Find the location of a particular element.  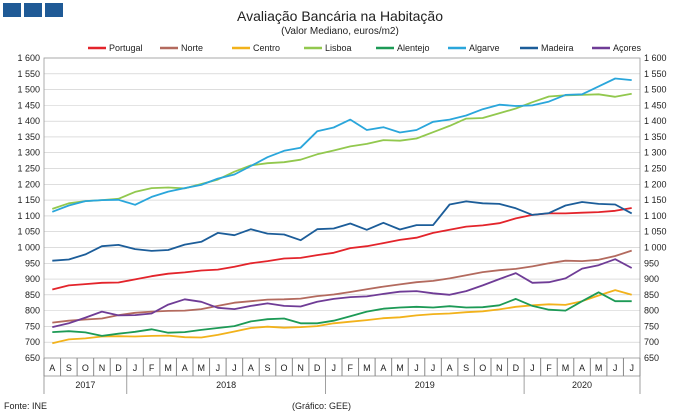

y-tick-label-right: 800 is located at coordinates (651, 311).